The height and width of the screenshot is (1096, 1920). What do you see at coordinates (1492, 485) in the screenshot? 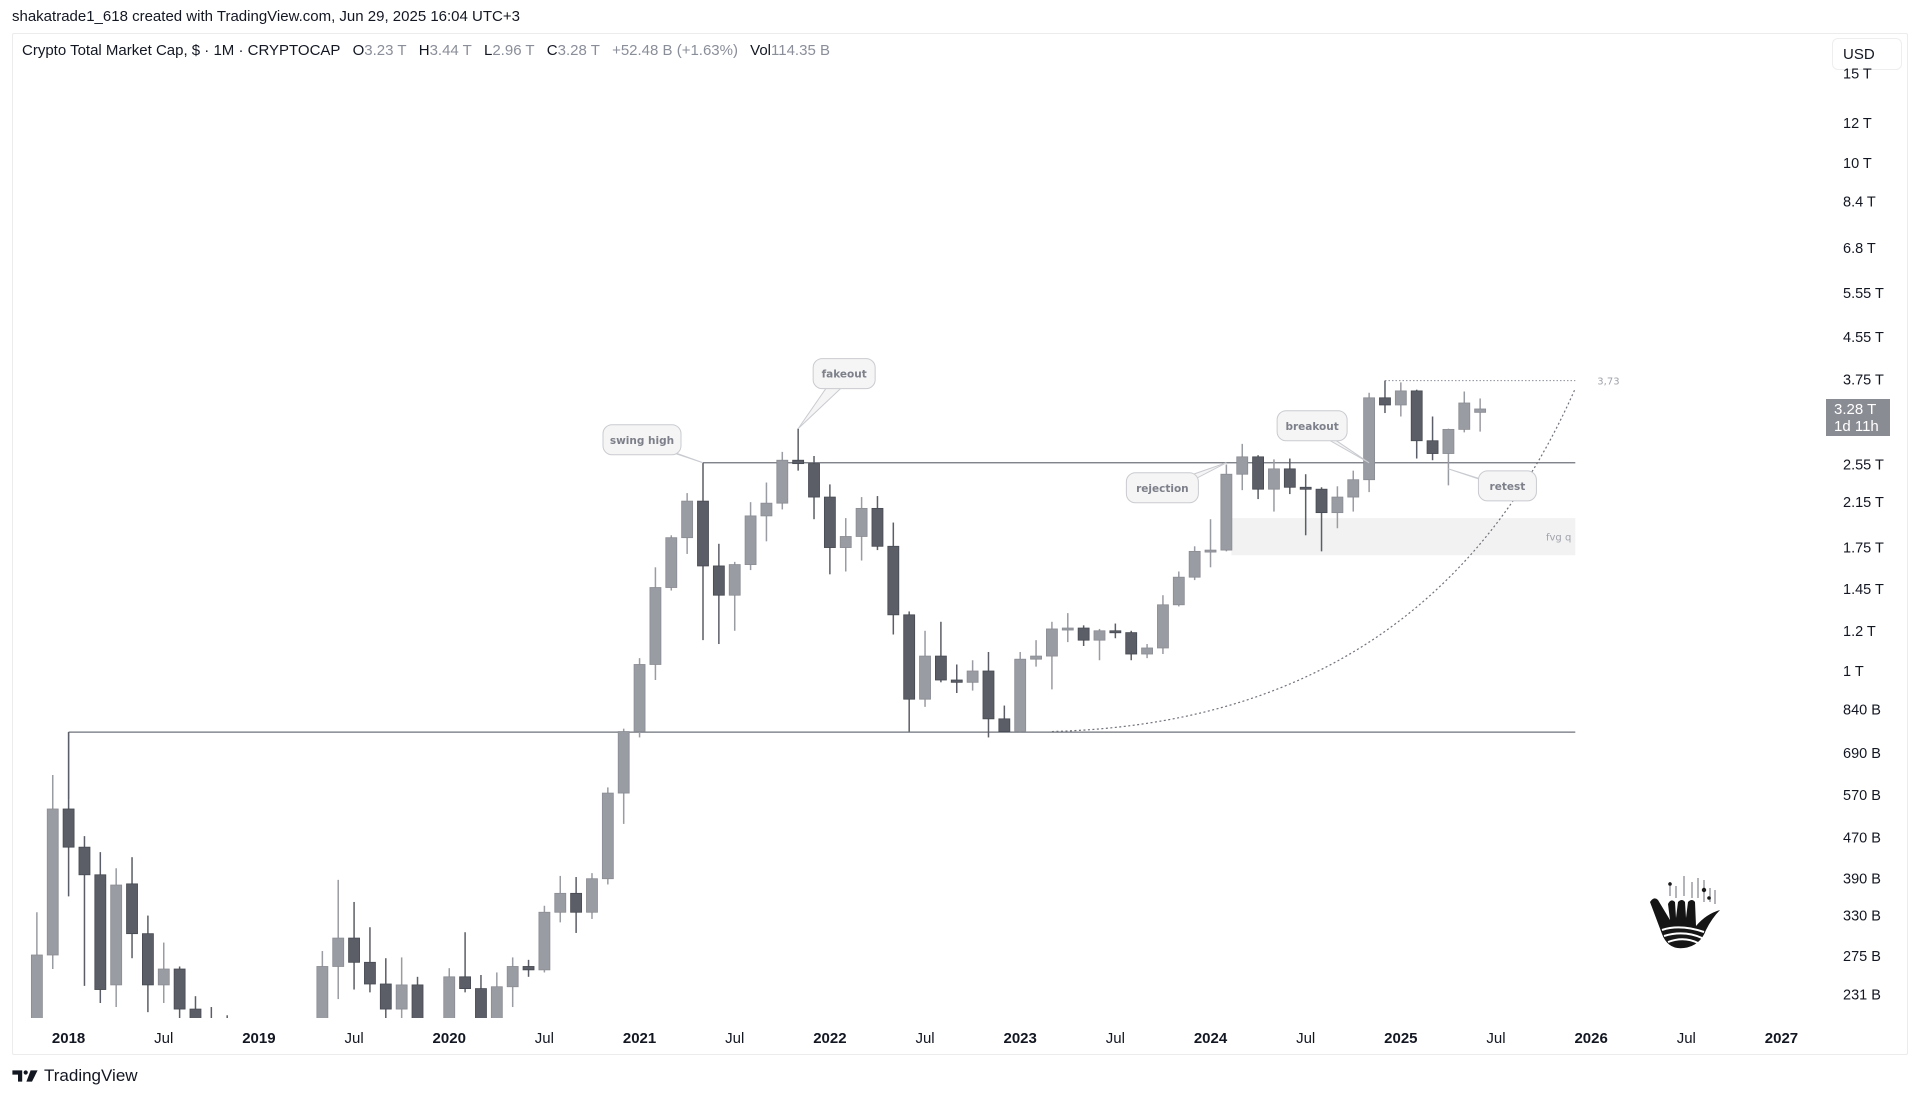
I see `annotation-retest: retest` at bounding box center [1492, 485].